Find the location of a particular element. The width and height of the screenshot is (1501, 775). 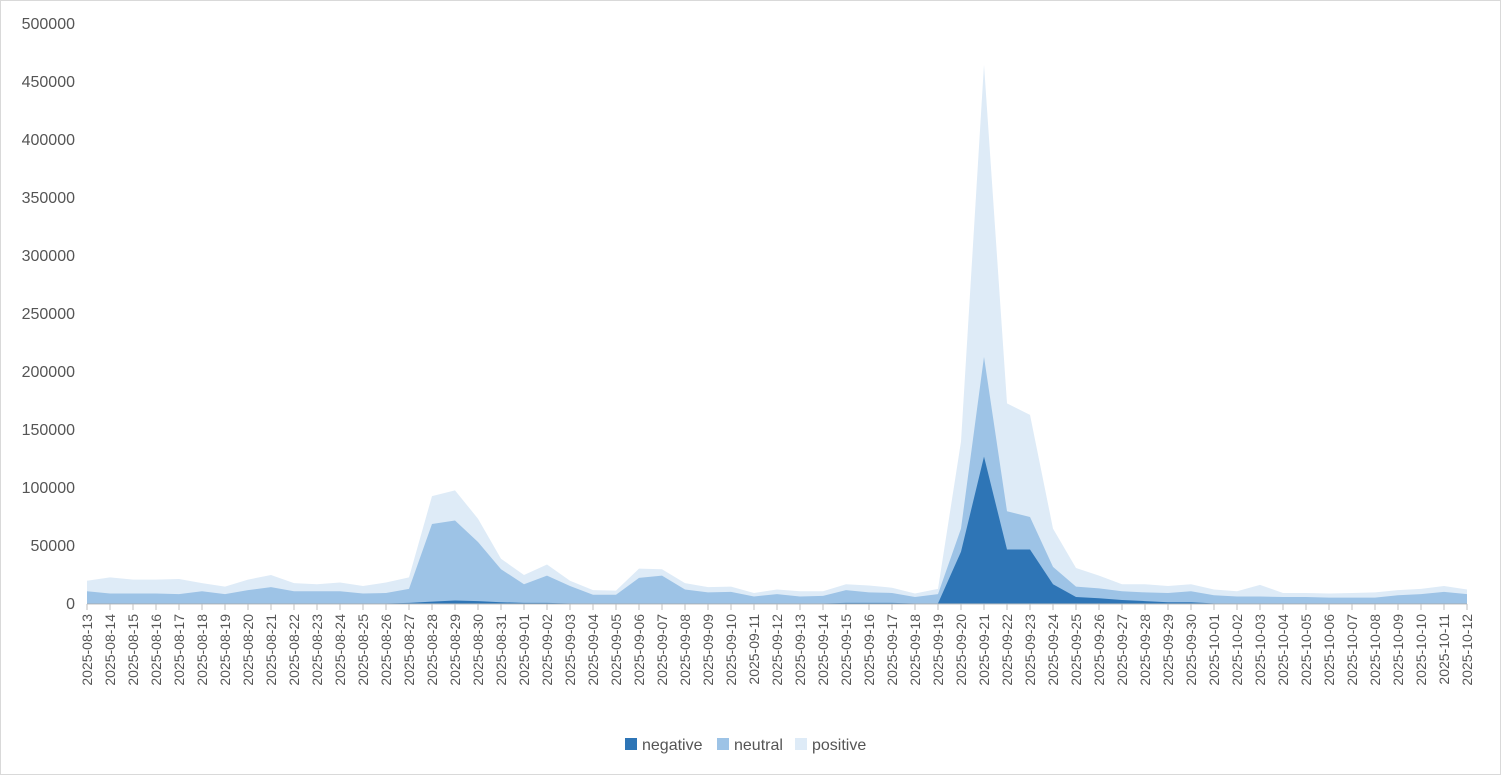

x-tick-label: 2025-10-11 is located at coordinates (1444, 649).